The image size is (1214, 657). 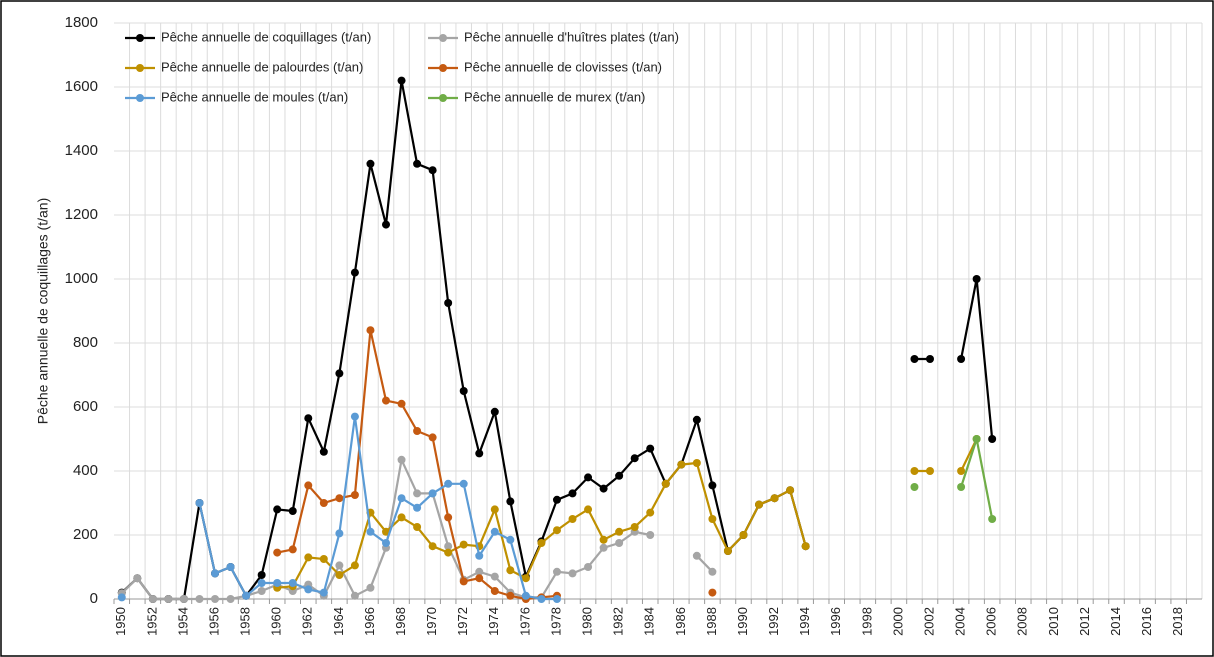 I want to click on x-tick-label: 1966, so click(x=369, y=621).